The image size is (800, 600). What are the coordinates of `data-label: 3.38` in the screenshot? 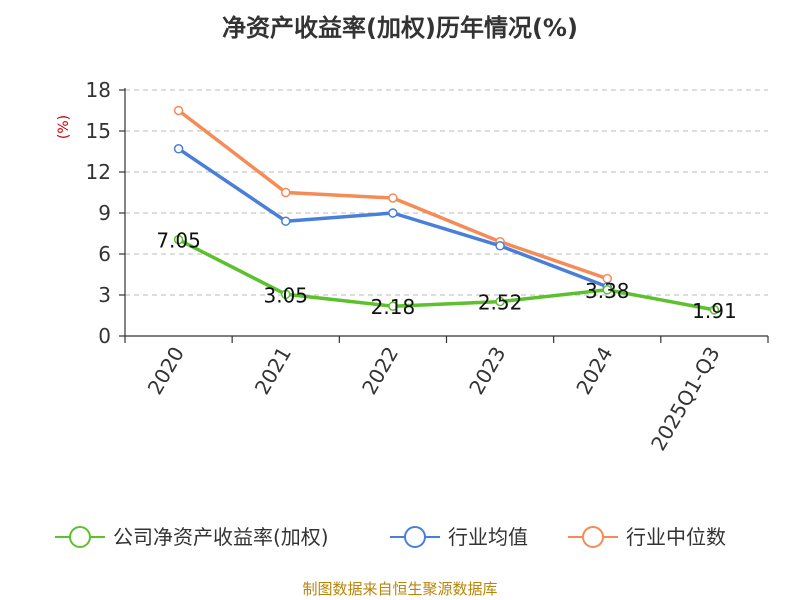 It's located at (607, 291).